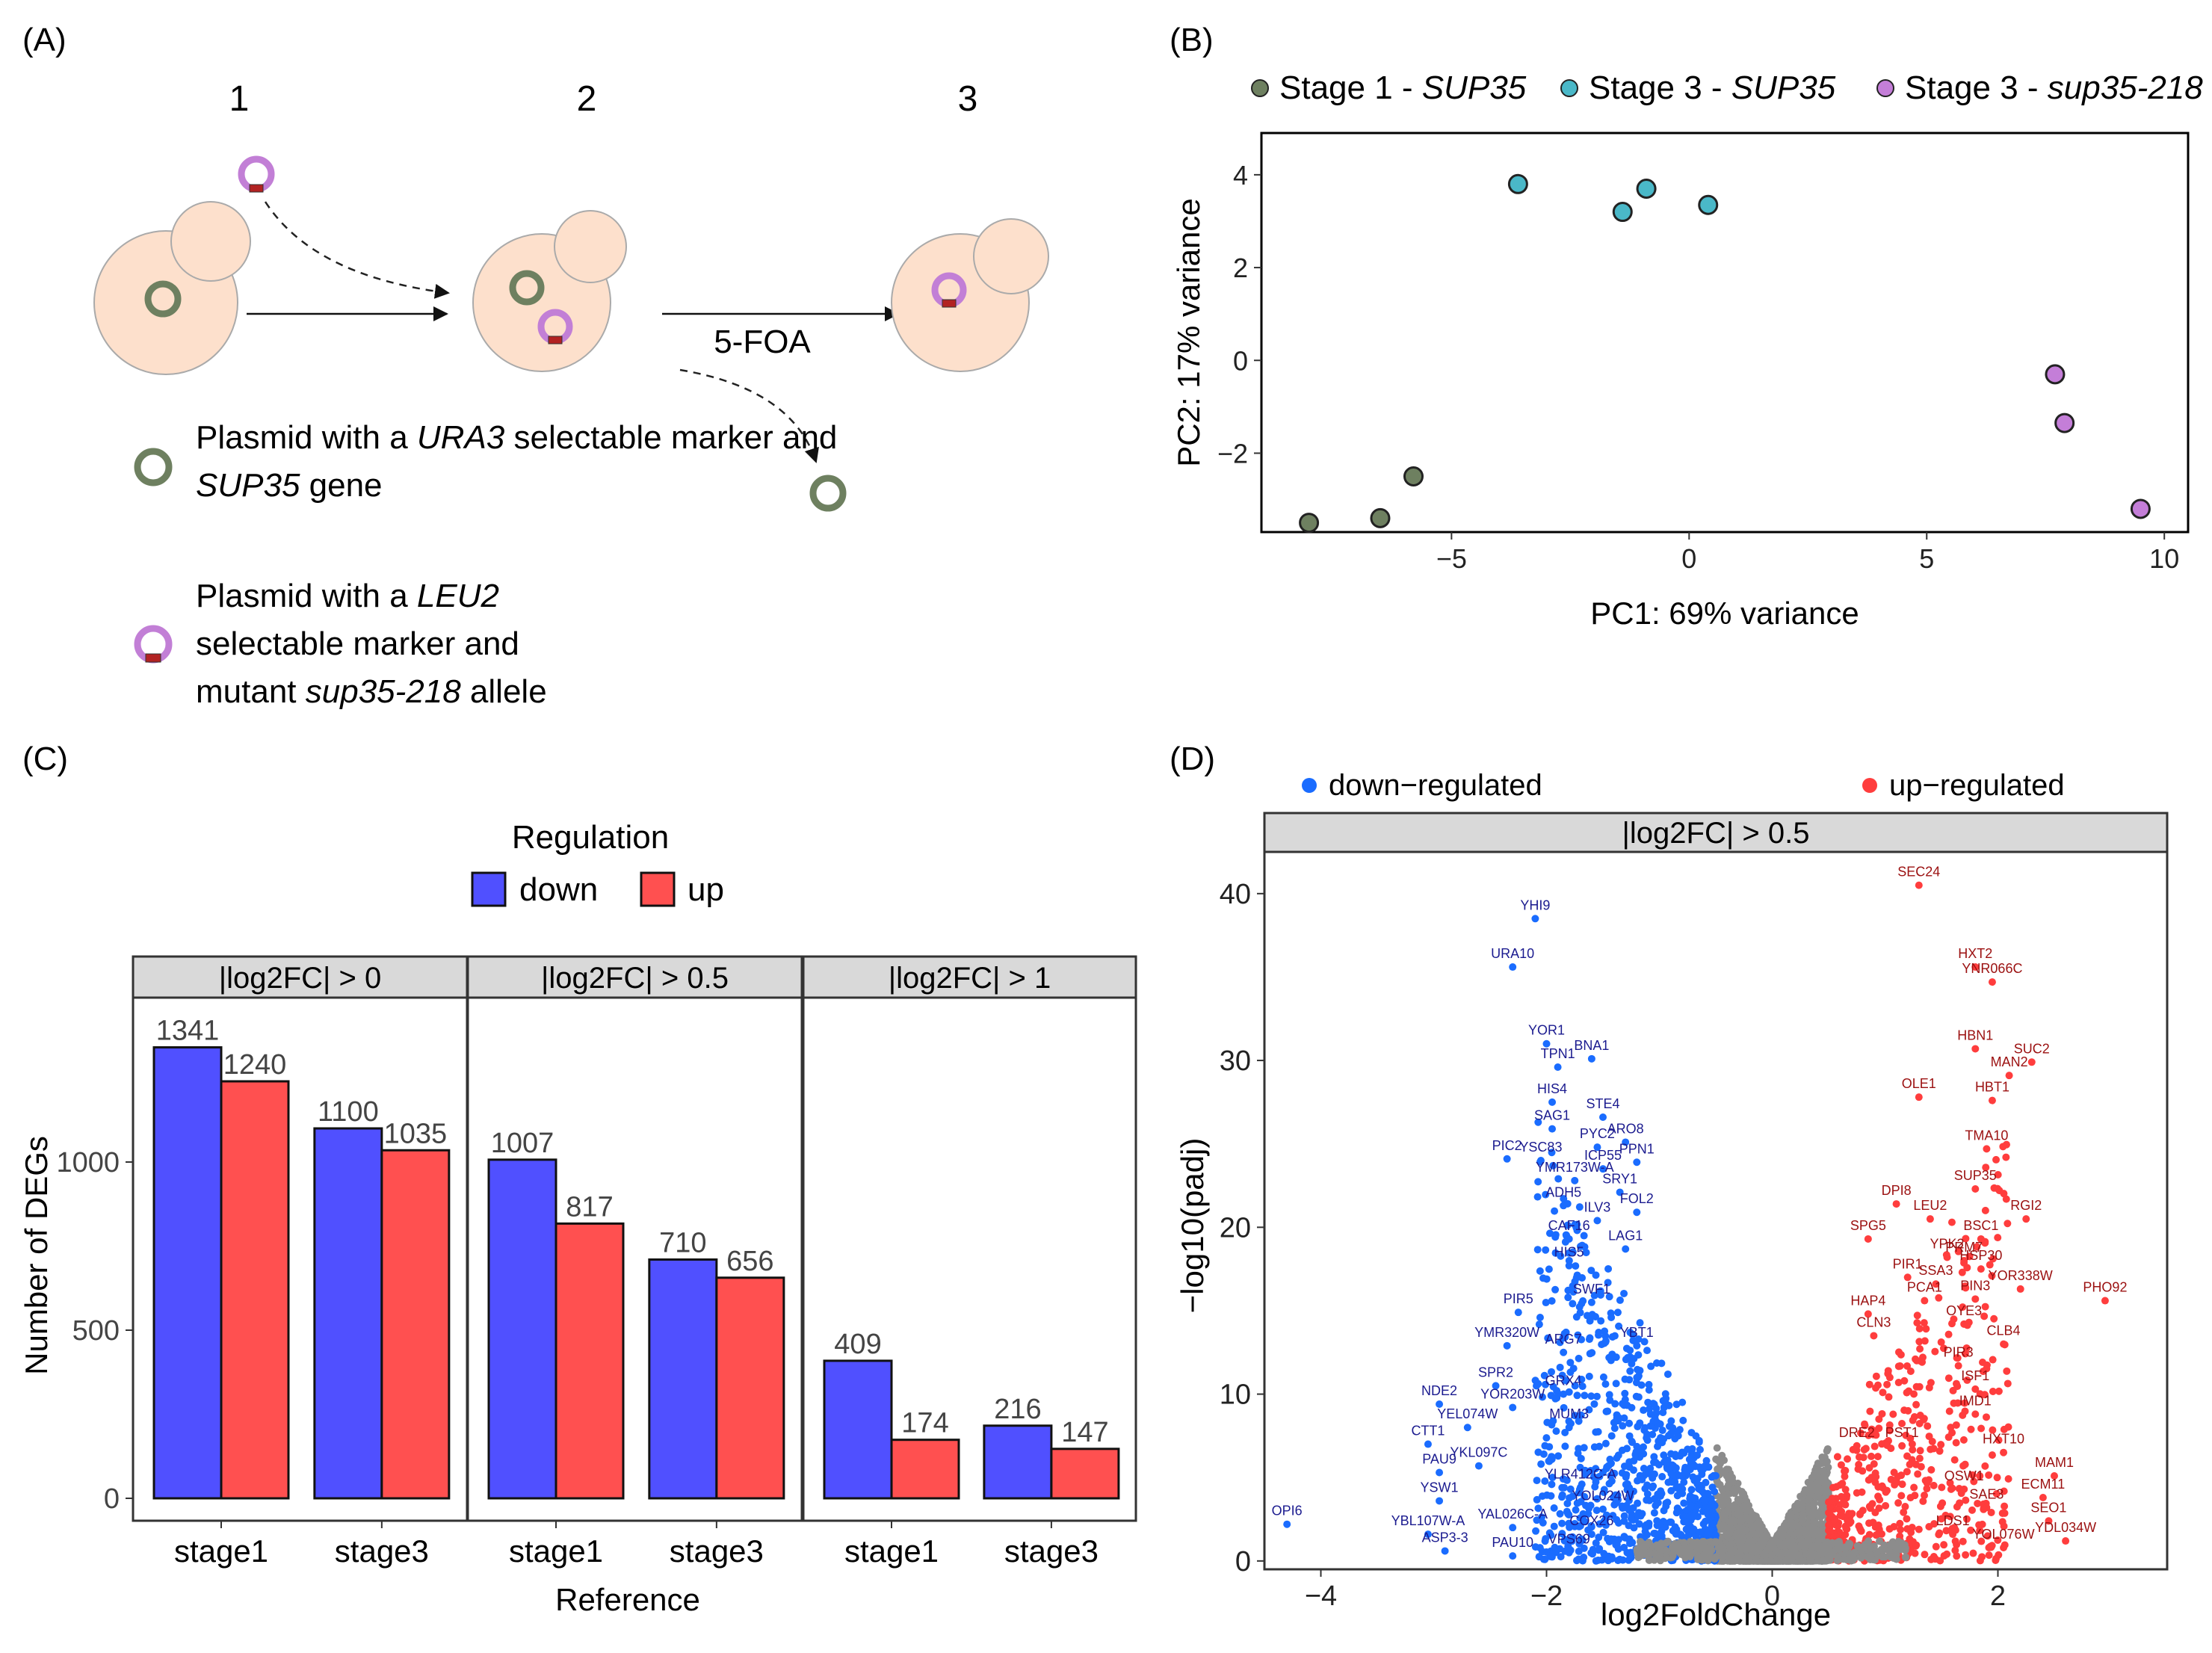 Image resolution: width=2212 pixels, height=1653 pixels. What do you see at coordinates (2048, 1507) in the screenshot?
I see `gene-label-up: SEO1` at bounding box center [2048, 1507].